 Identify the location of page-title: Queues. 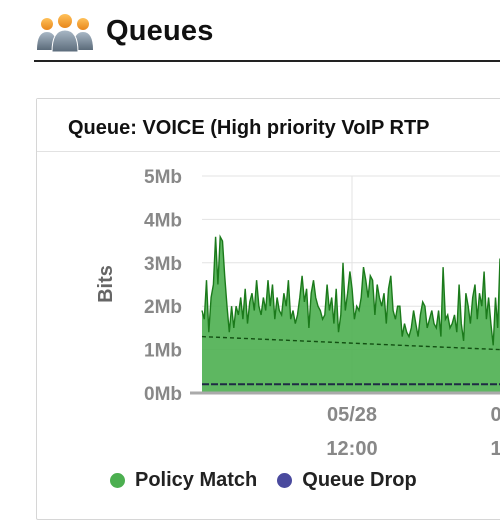
(160, 31).